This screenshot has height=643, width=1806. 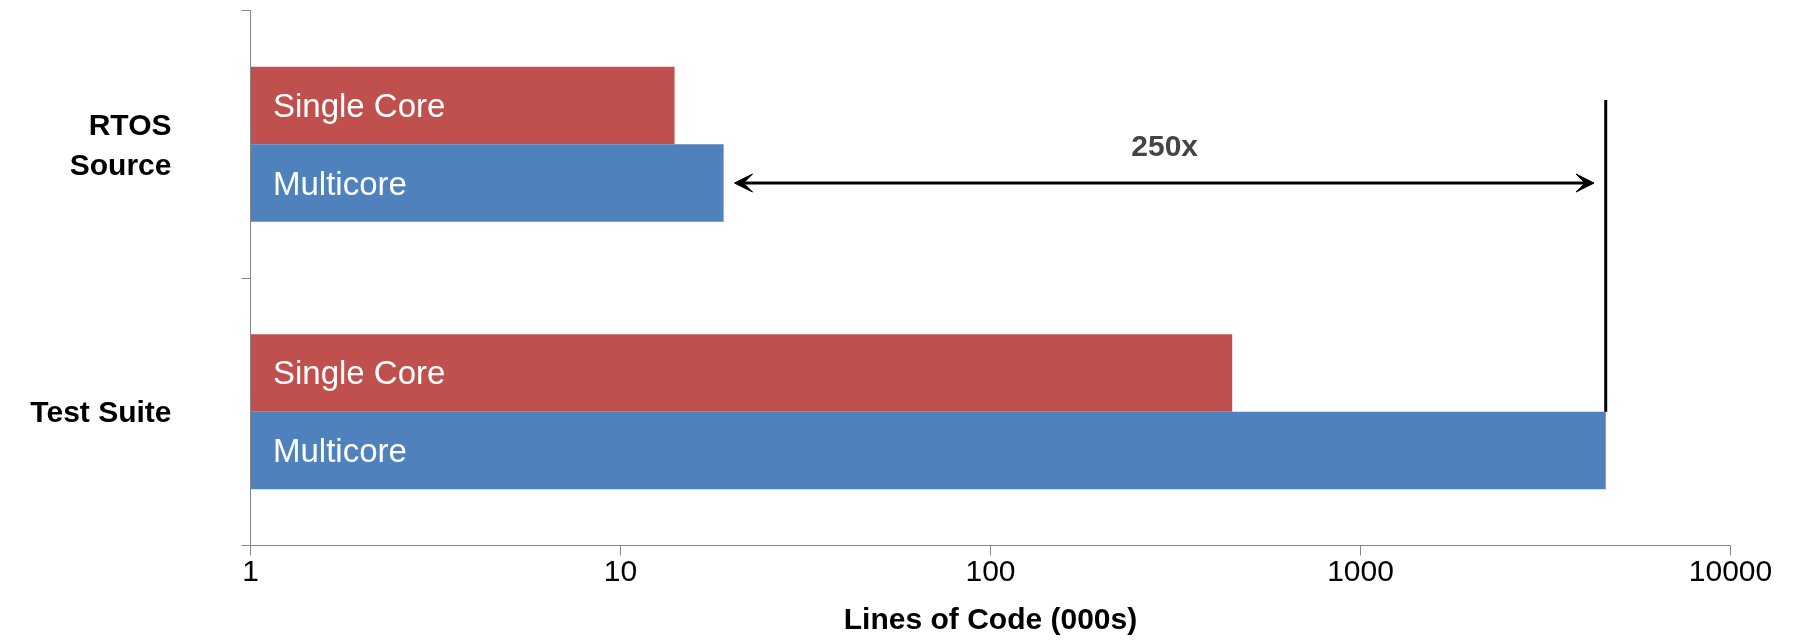 What do you see at coordinates (1360, 570) in the screenshot?
I see `x-tick-label: 1000` at bounding box center [1360, 570].